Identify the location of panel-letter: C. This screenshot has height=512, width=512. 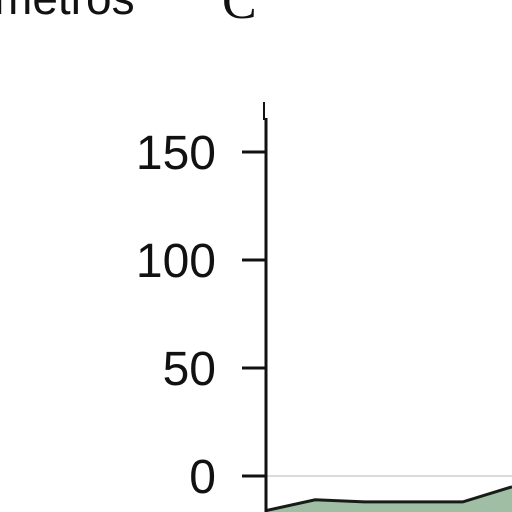
(239, 15).